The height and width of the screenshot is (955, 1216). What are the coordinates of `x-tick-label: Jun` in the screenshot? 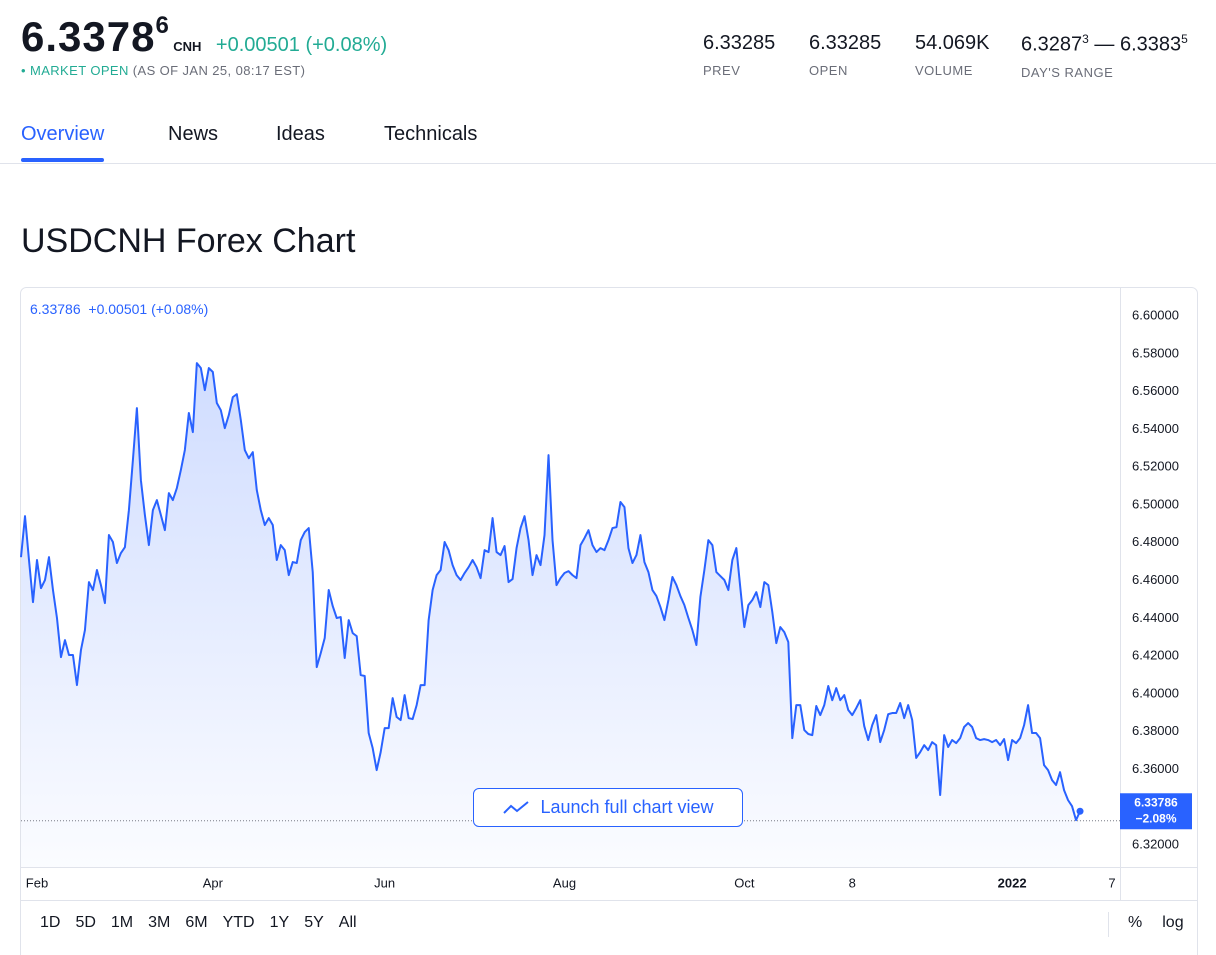 It's located at (384, 882).